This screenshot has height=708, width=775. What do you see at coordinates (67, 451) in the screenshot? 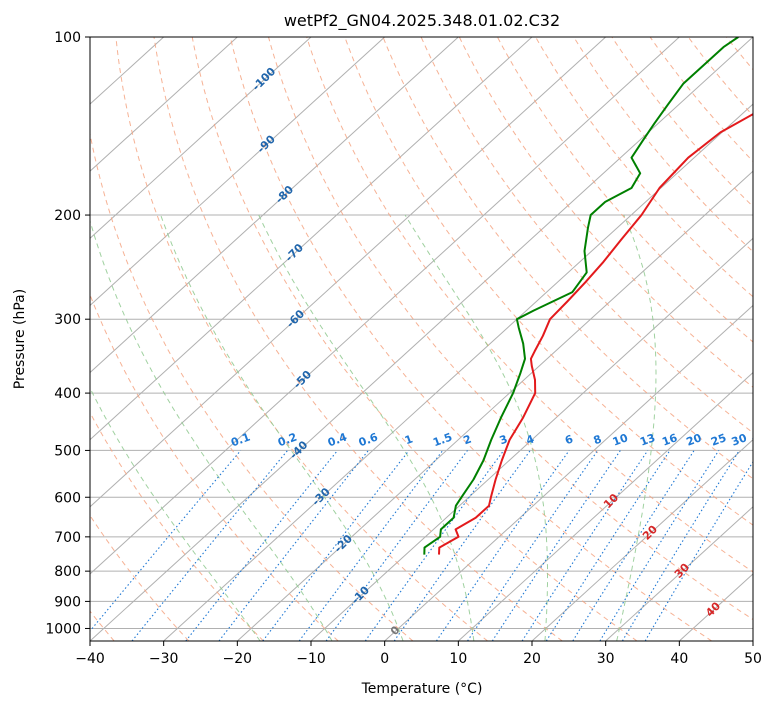
I see `y-tick-label: 500` at bounding box center [67, 451].